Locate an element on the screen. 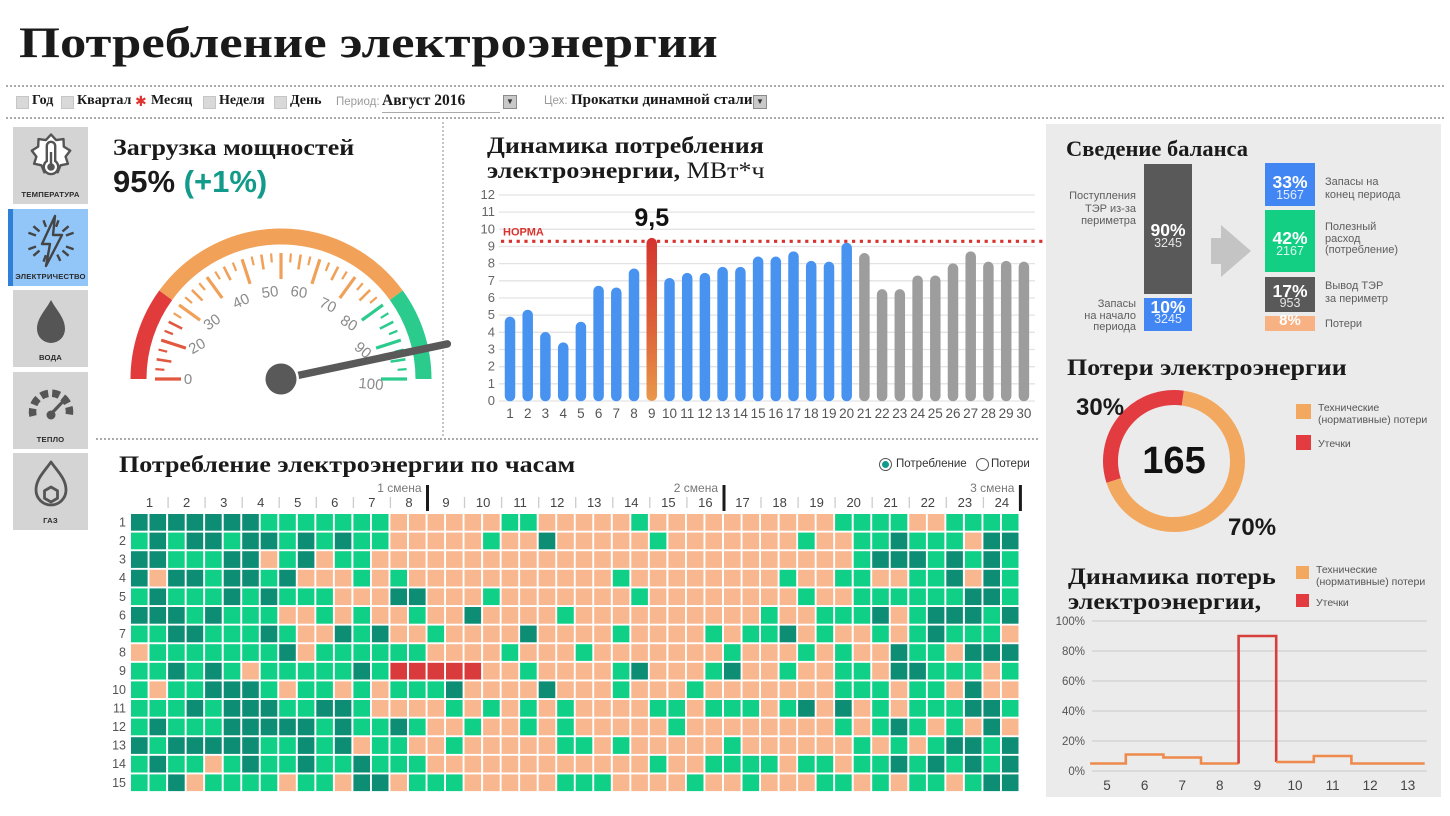  svg-text: 40 is located at coordinates (241, 301).